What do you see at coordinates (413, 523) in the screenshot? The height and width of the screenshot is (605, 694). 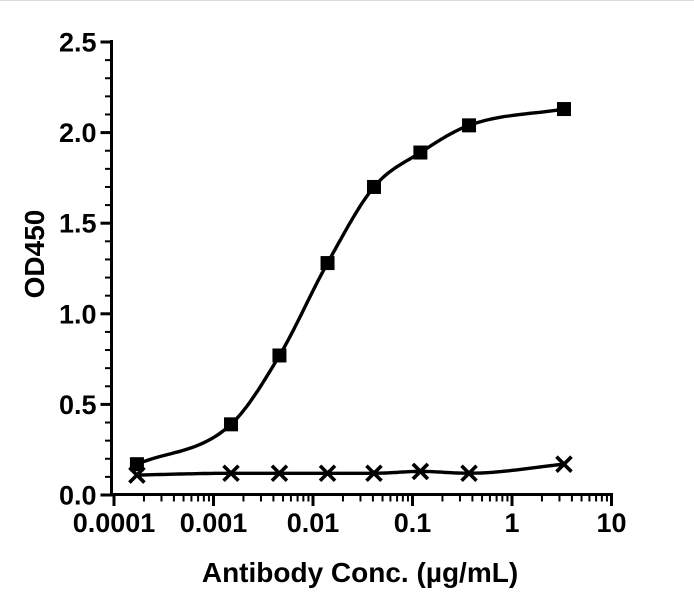 I see `x-tick-label: 0.1` at bounding box center [413, 523].